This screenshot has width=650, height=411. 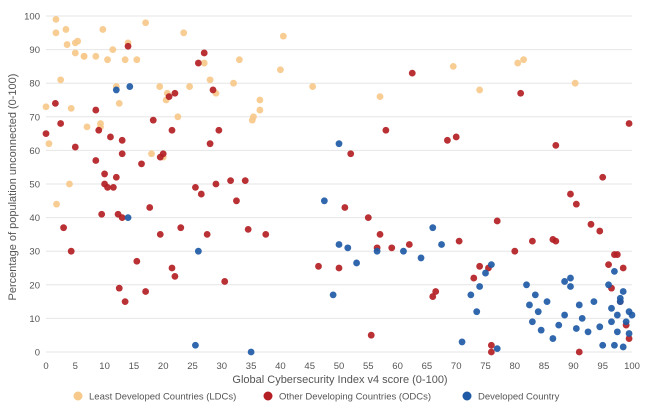 I want to click on x-tick-label: 45, so click(x=309, y=366).